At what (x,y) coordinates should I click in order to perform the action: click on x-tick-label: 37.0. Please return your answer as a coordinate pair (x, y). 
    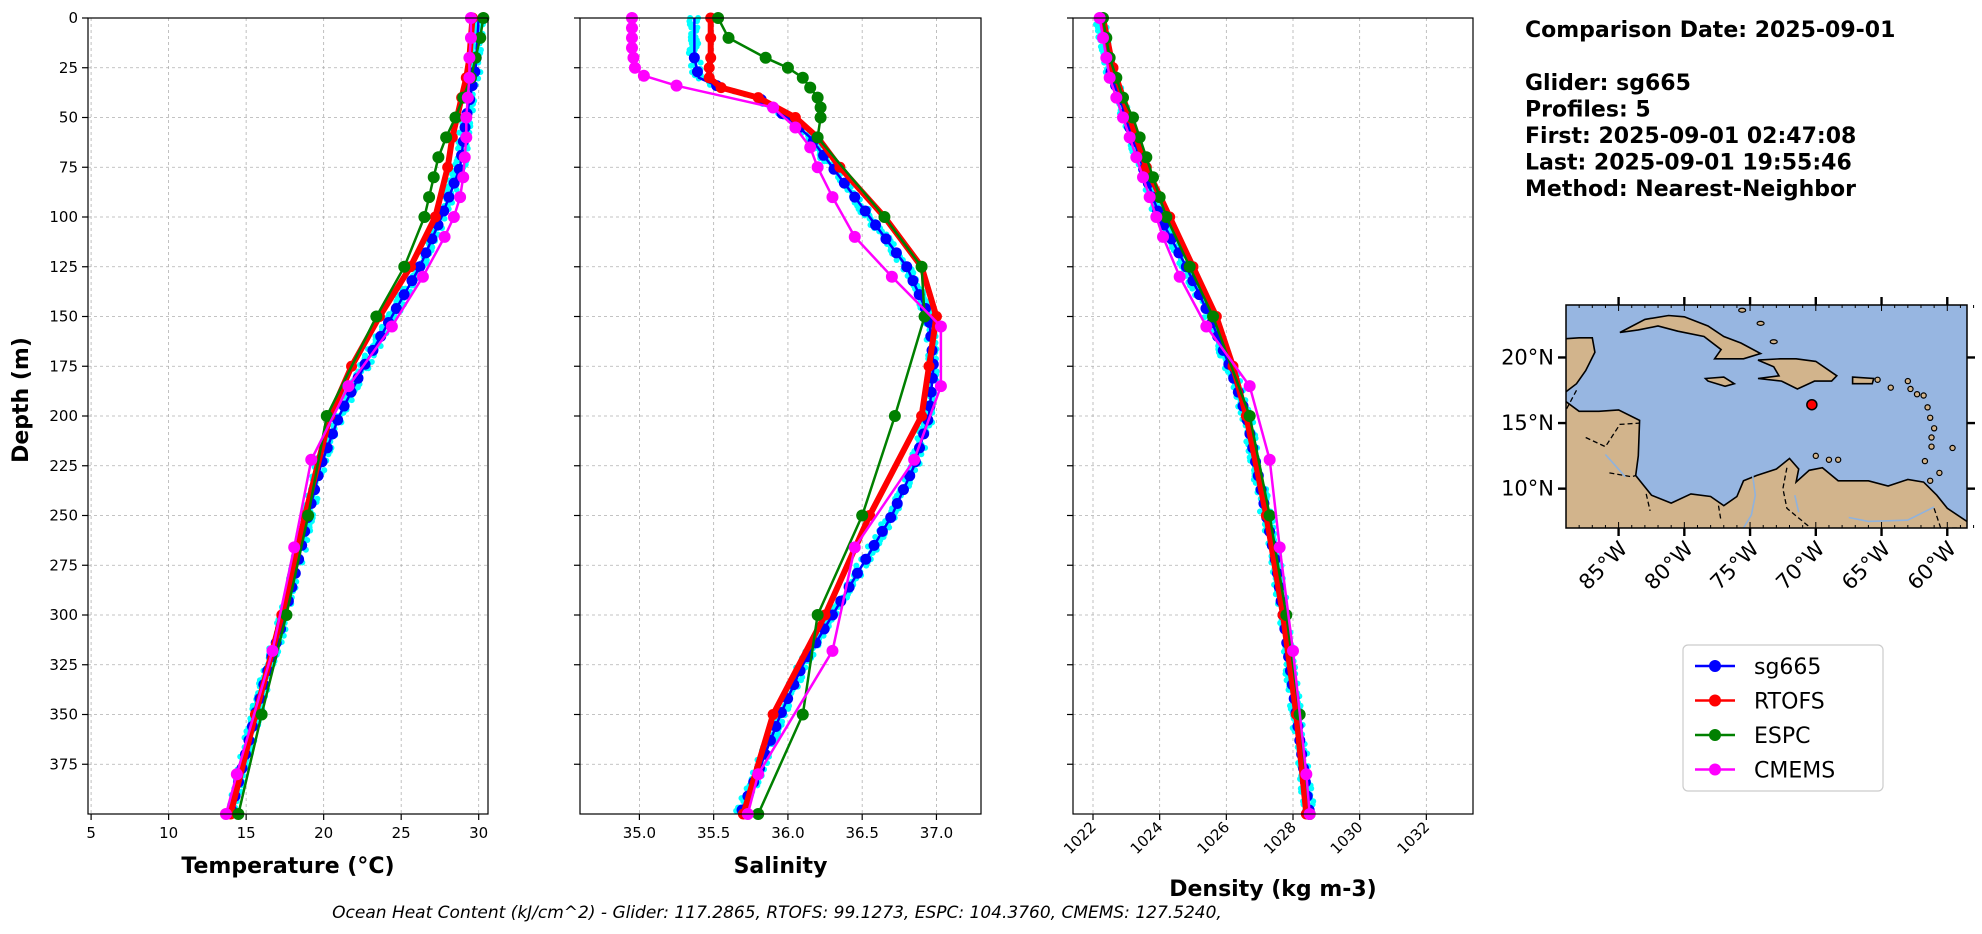
    Looking at the image, I should click on (936, 833).